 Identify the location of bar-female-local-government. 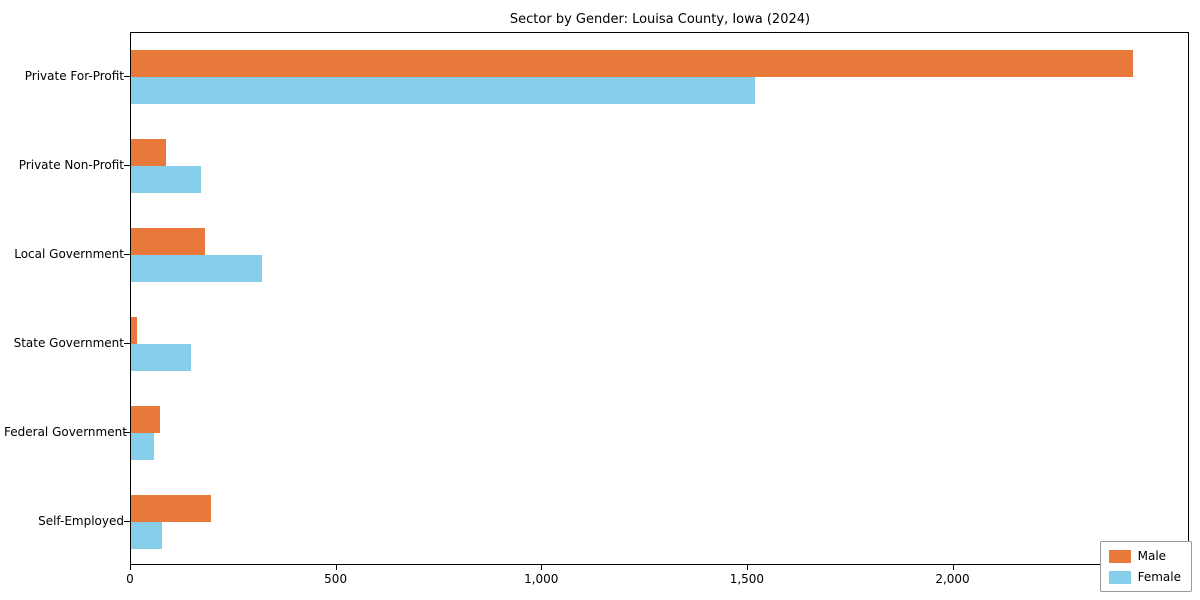
(197, 269).